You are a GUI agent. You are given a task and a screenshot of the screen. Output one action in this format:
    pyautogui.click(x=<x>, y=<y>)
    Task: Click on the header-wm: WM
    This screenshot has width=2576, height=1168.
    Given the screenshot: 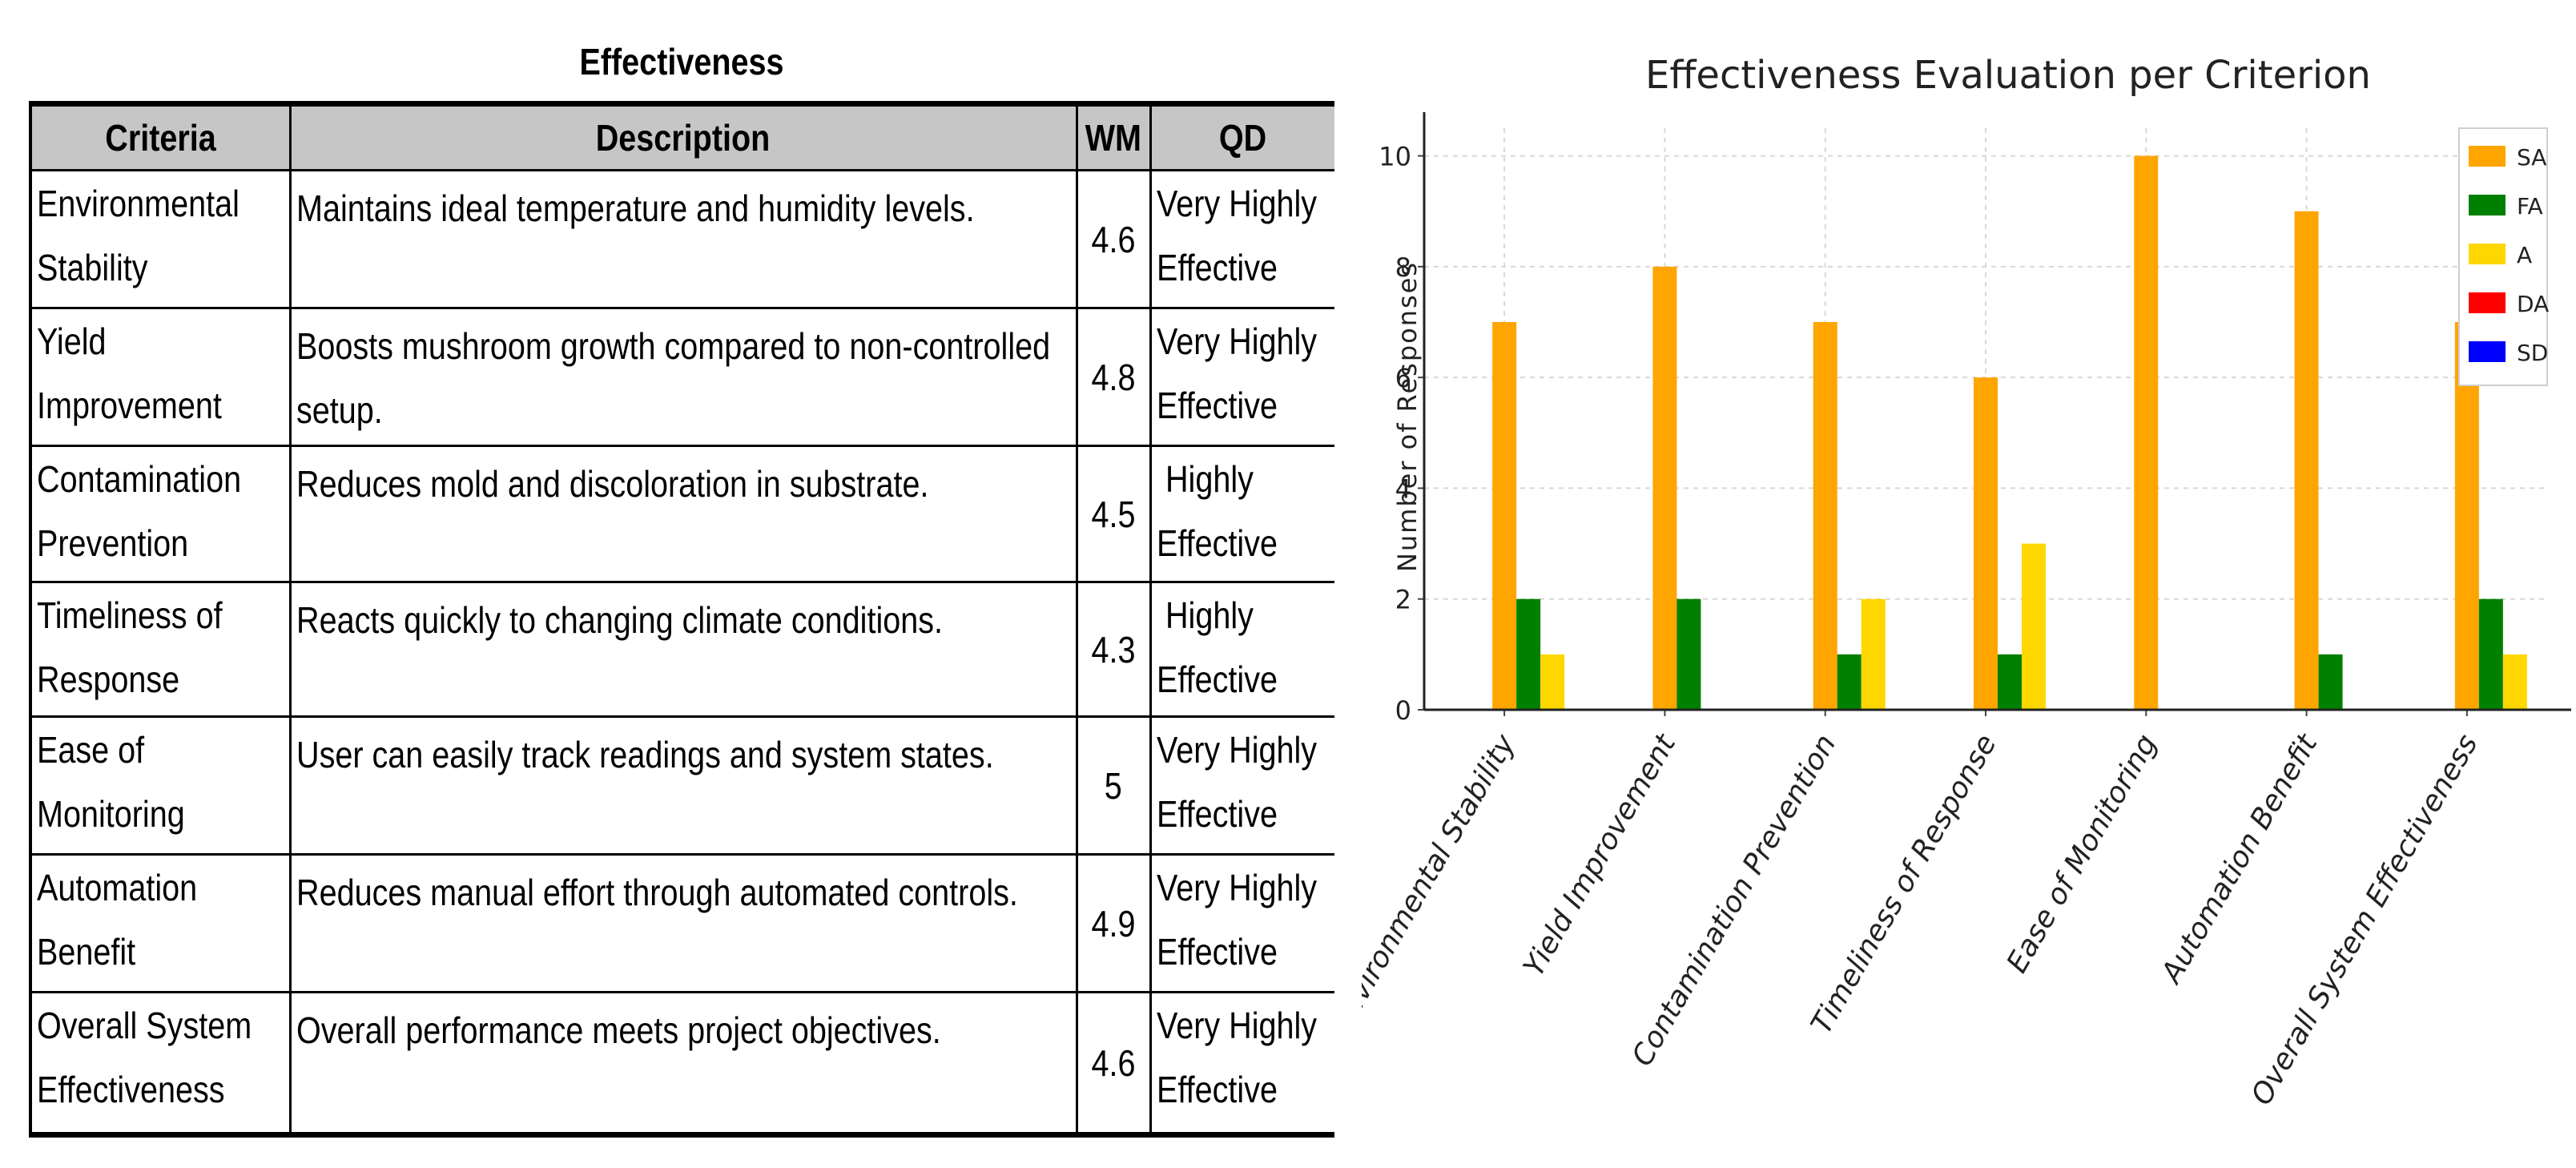 What is the action you would take?
    pyautogui.click(x=1113, y=137)
    